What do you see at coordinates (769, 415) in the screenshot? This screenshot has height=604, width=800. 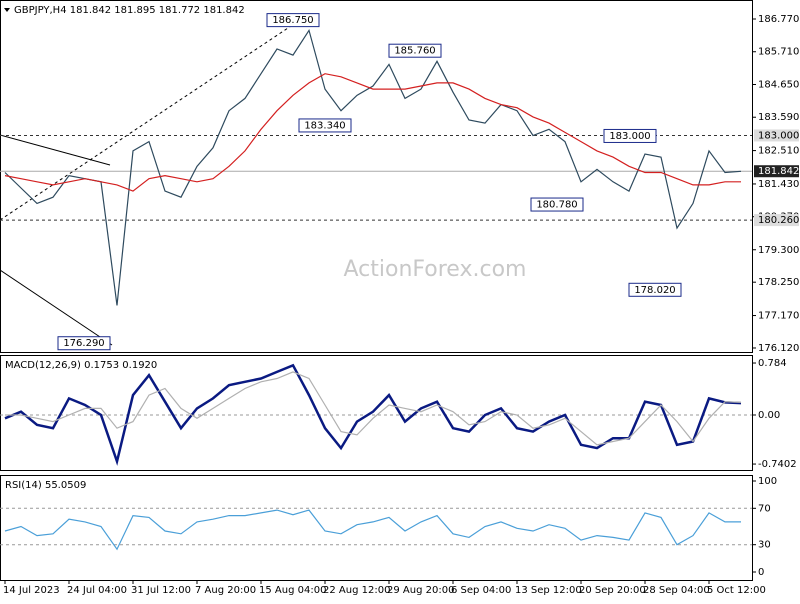 I see `y-tick-label: 0.00` at bounding box center [769, 415].